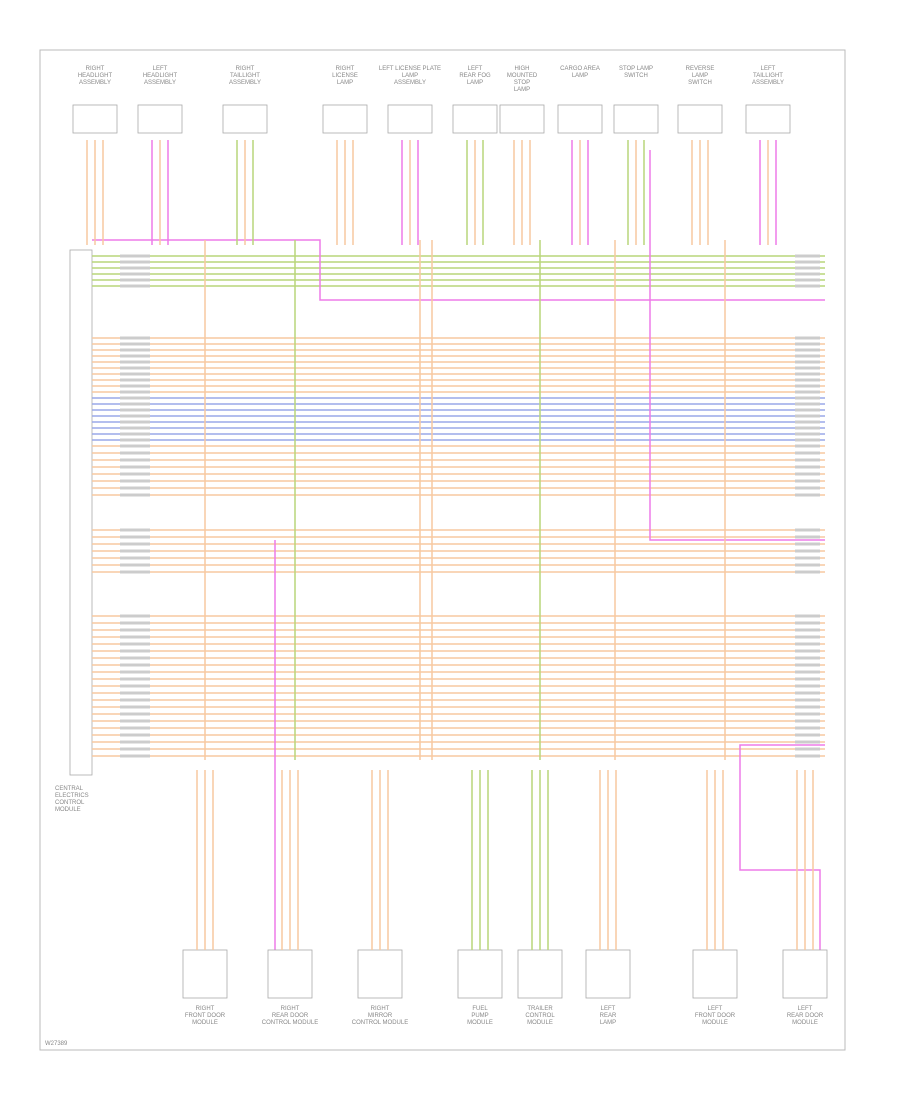 Image resolution: width=900 pixels, height=1100 pixels. What do you see at coordinates (205, 1016) in the screenshot?
I see `component-label: FRONT DOOR` at bounding box center [205, 1016].